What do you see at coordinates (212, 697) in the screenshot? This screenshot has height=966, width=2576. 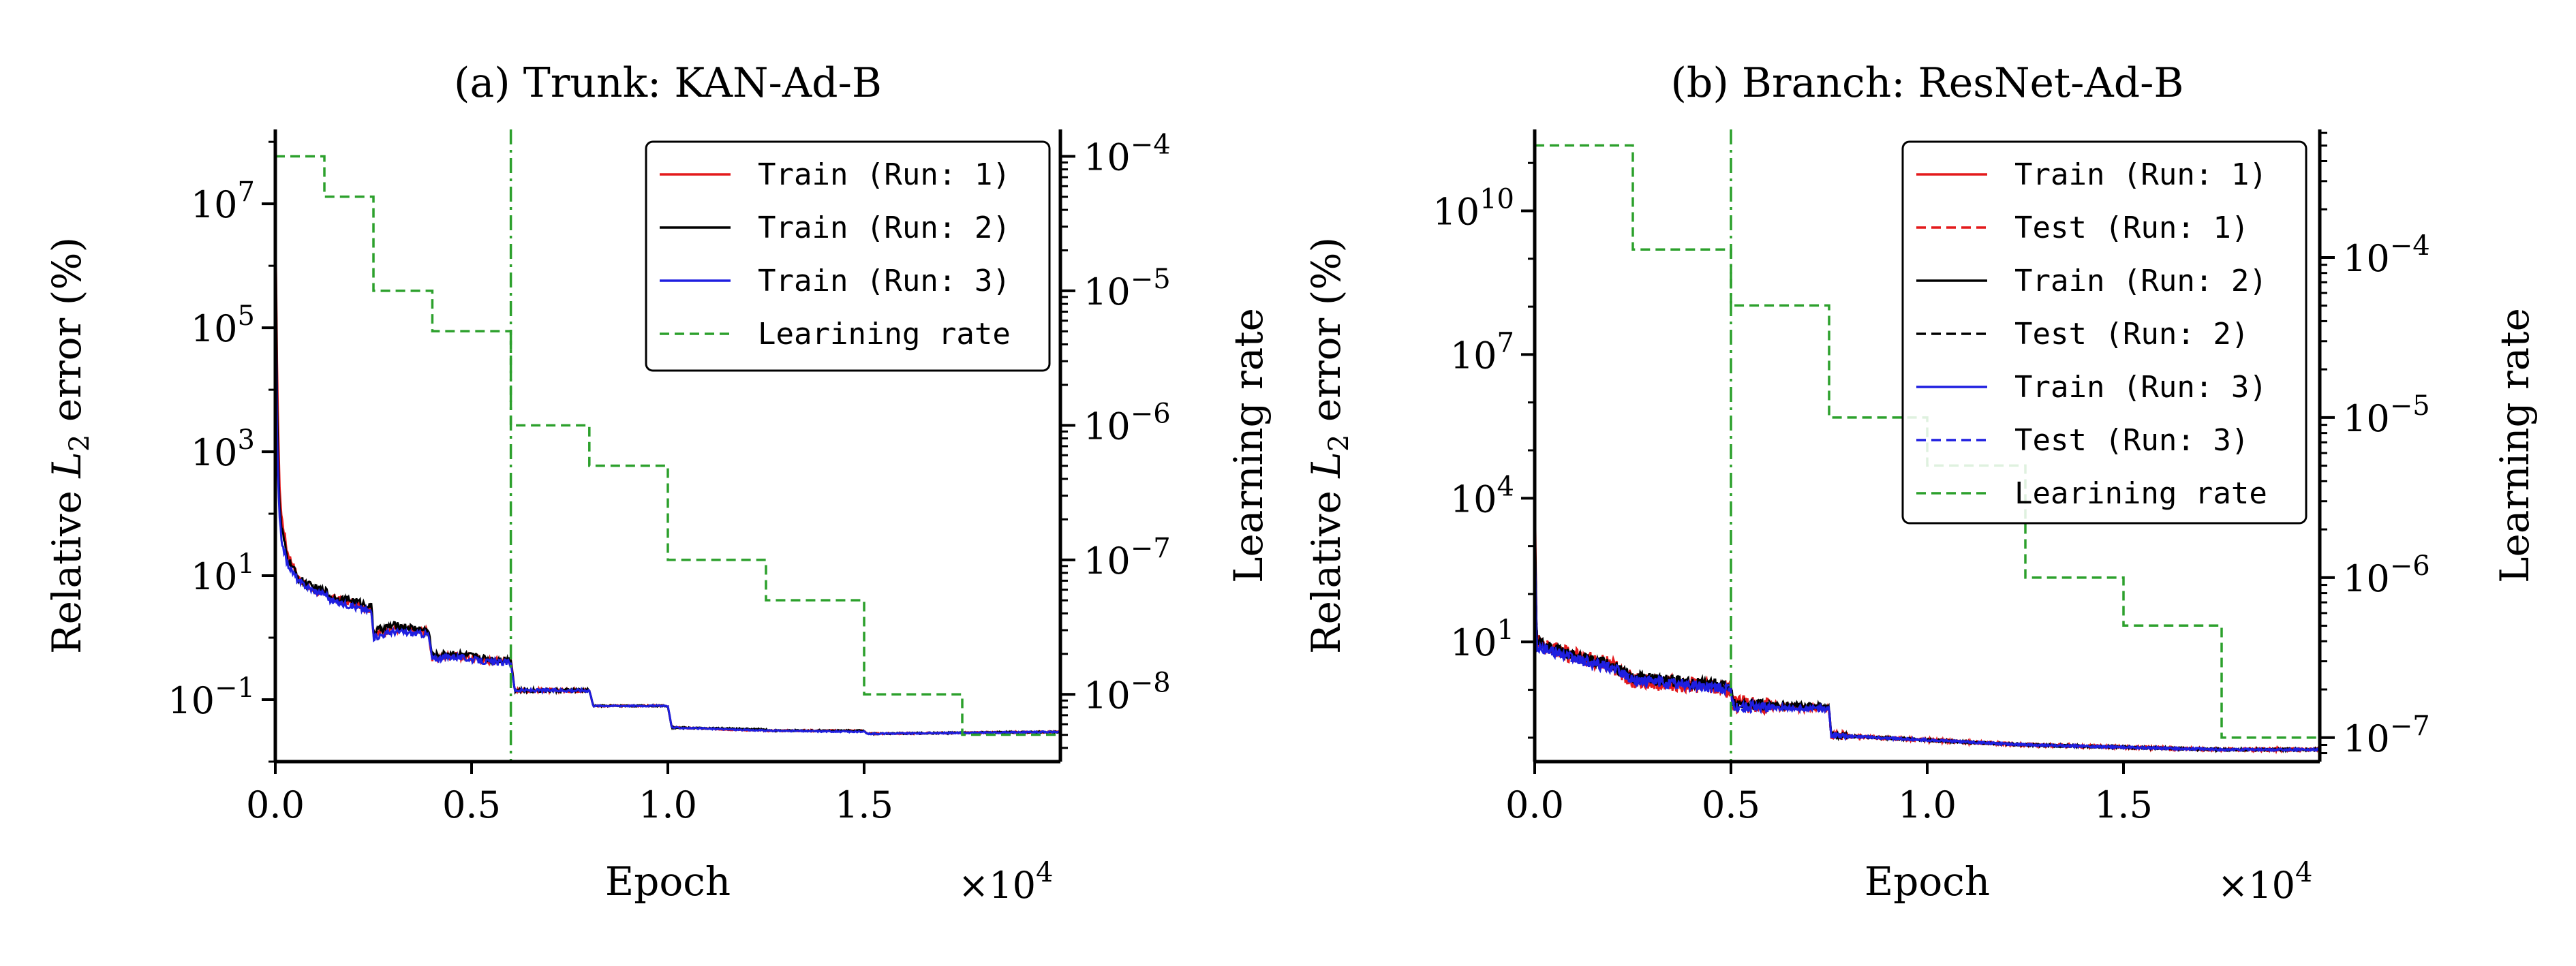 I see `y-left-tick-label: 10⁻¹` at bounding box center [212, 697].